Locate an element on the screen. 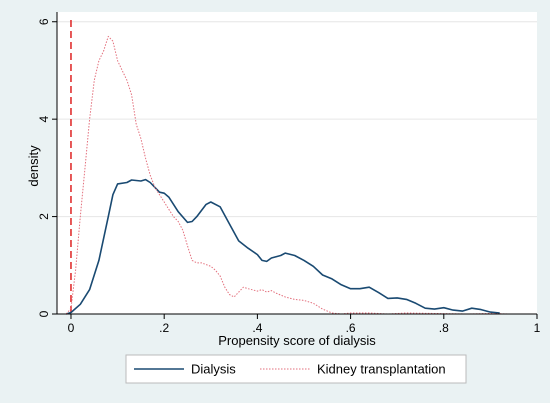 The height and width of the screenshot is (403, 550). y-tick-label: 0 is located at coordinates (44, 313).